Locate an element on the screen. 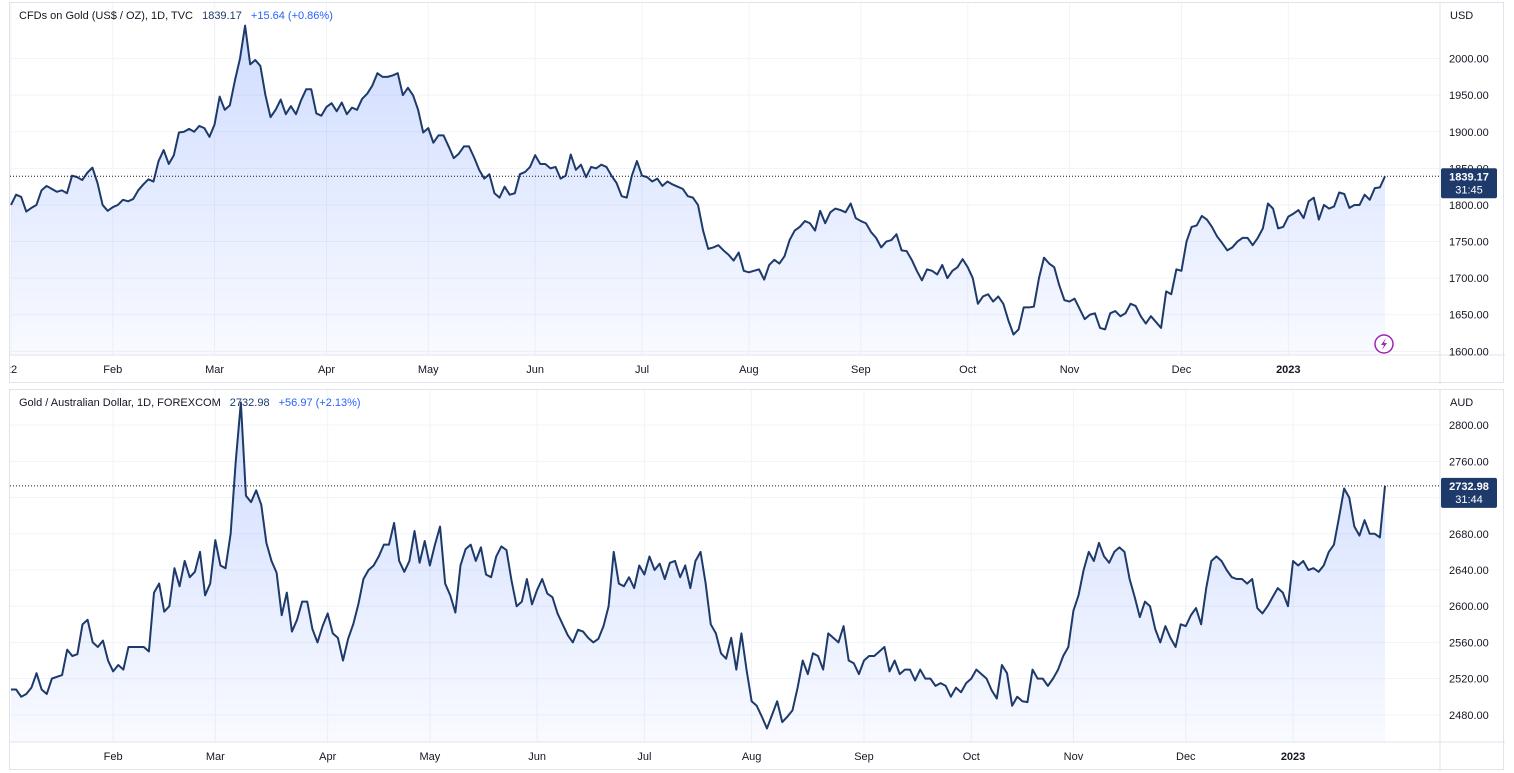 Image resolution: width=1514 pixels, height=773 pixels. price-change: +56.97 (+2.13%) is located at coordinates (319, 403).